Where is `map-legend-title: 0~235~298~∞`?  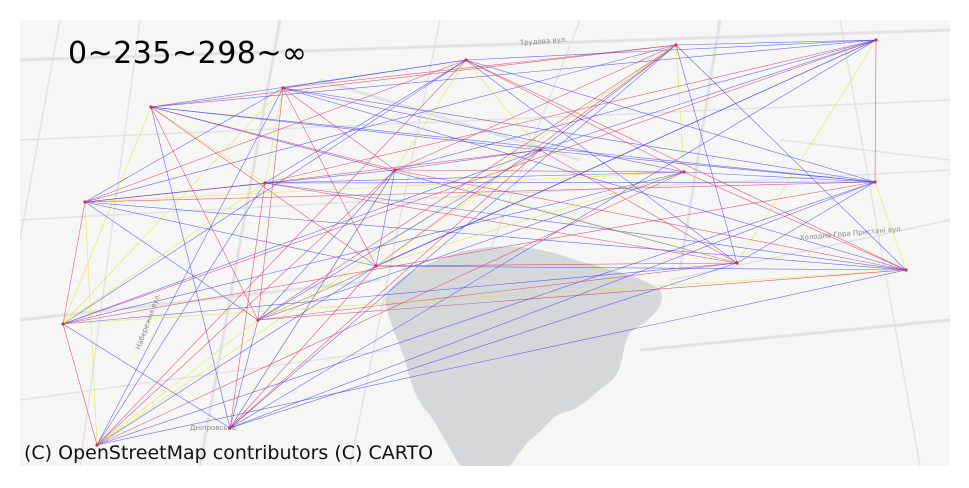 map-legend-title: 0~235~298~∞ is located at coordinates (188, 53).